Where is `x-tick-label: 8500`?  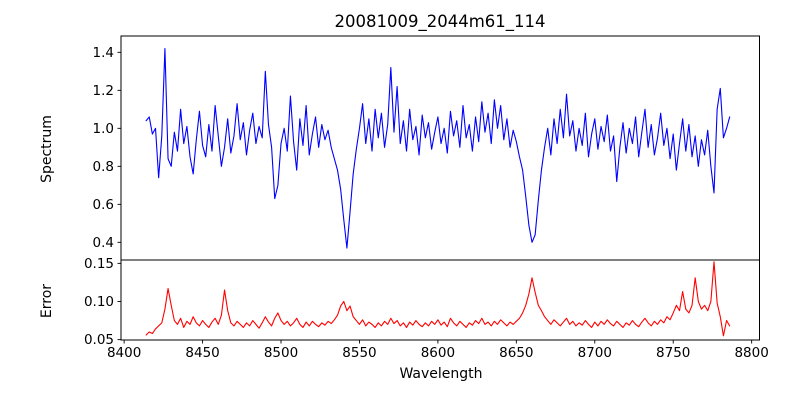 x-tick-label: 8500 is located at coordinates (281, 353).